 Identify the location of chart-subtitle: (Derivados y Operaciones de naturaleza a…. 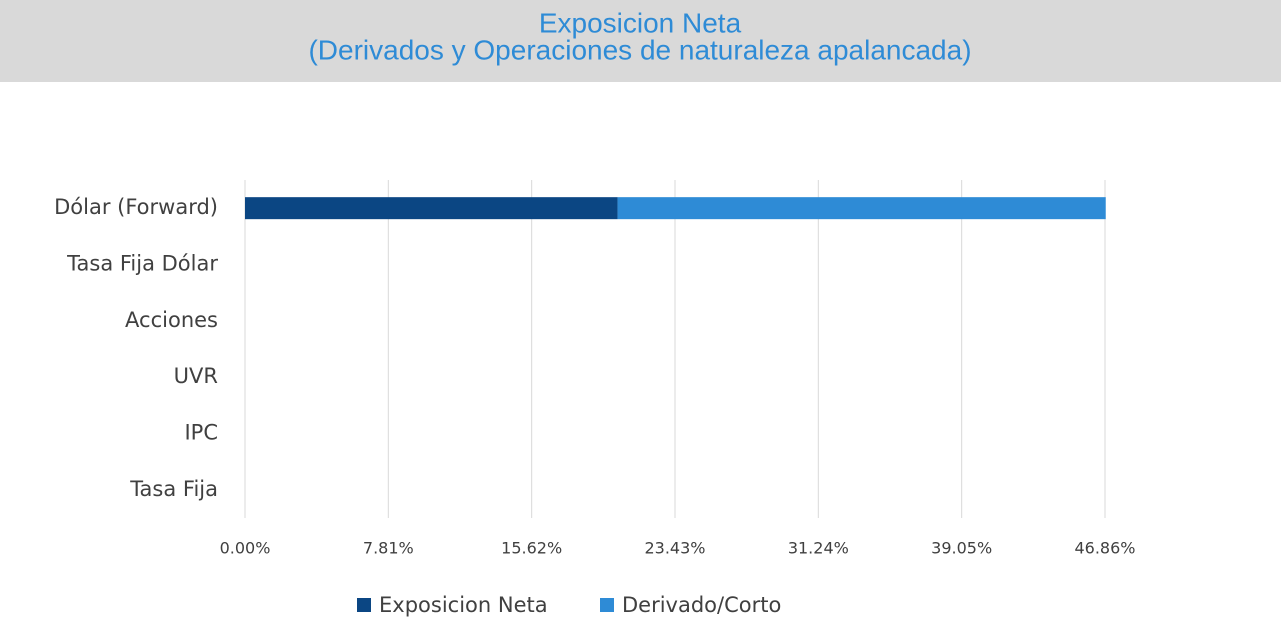
(639, 49).